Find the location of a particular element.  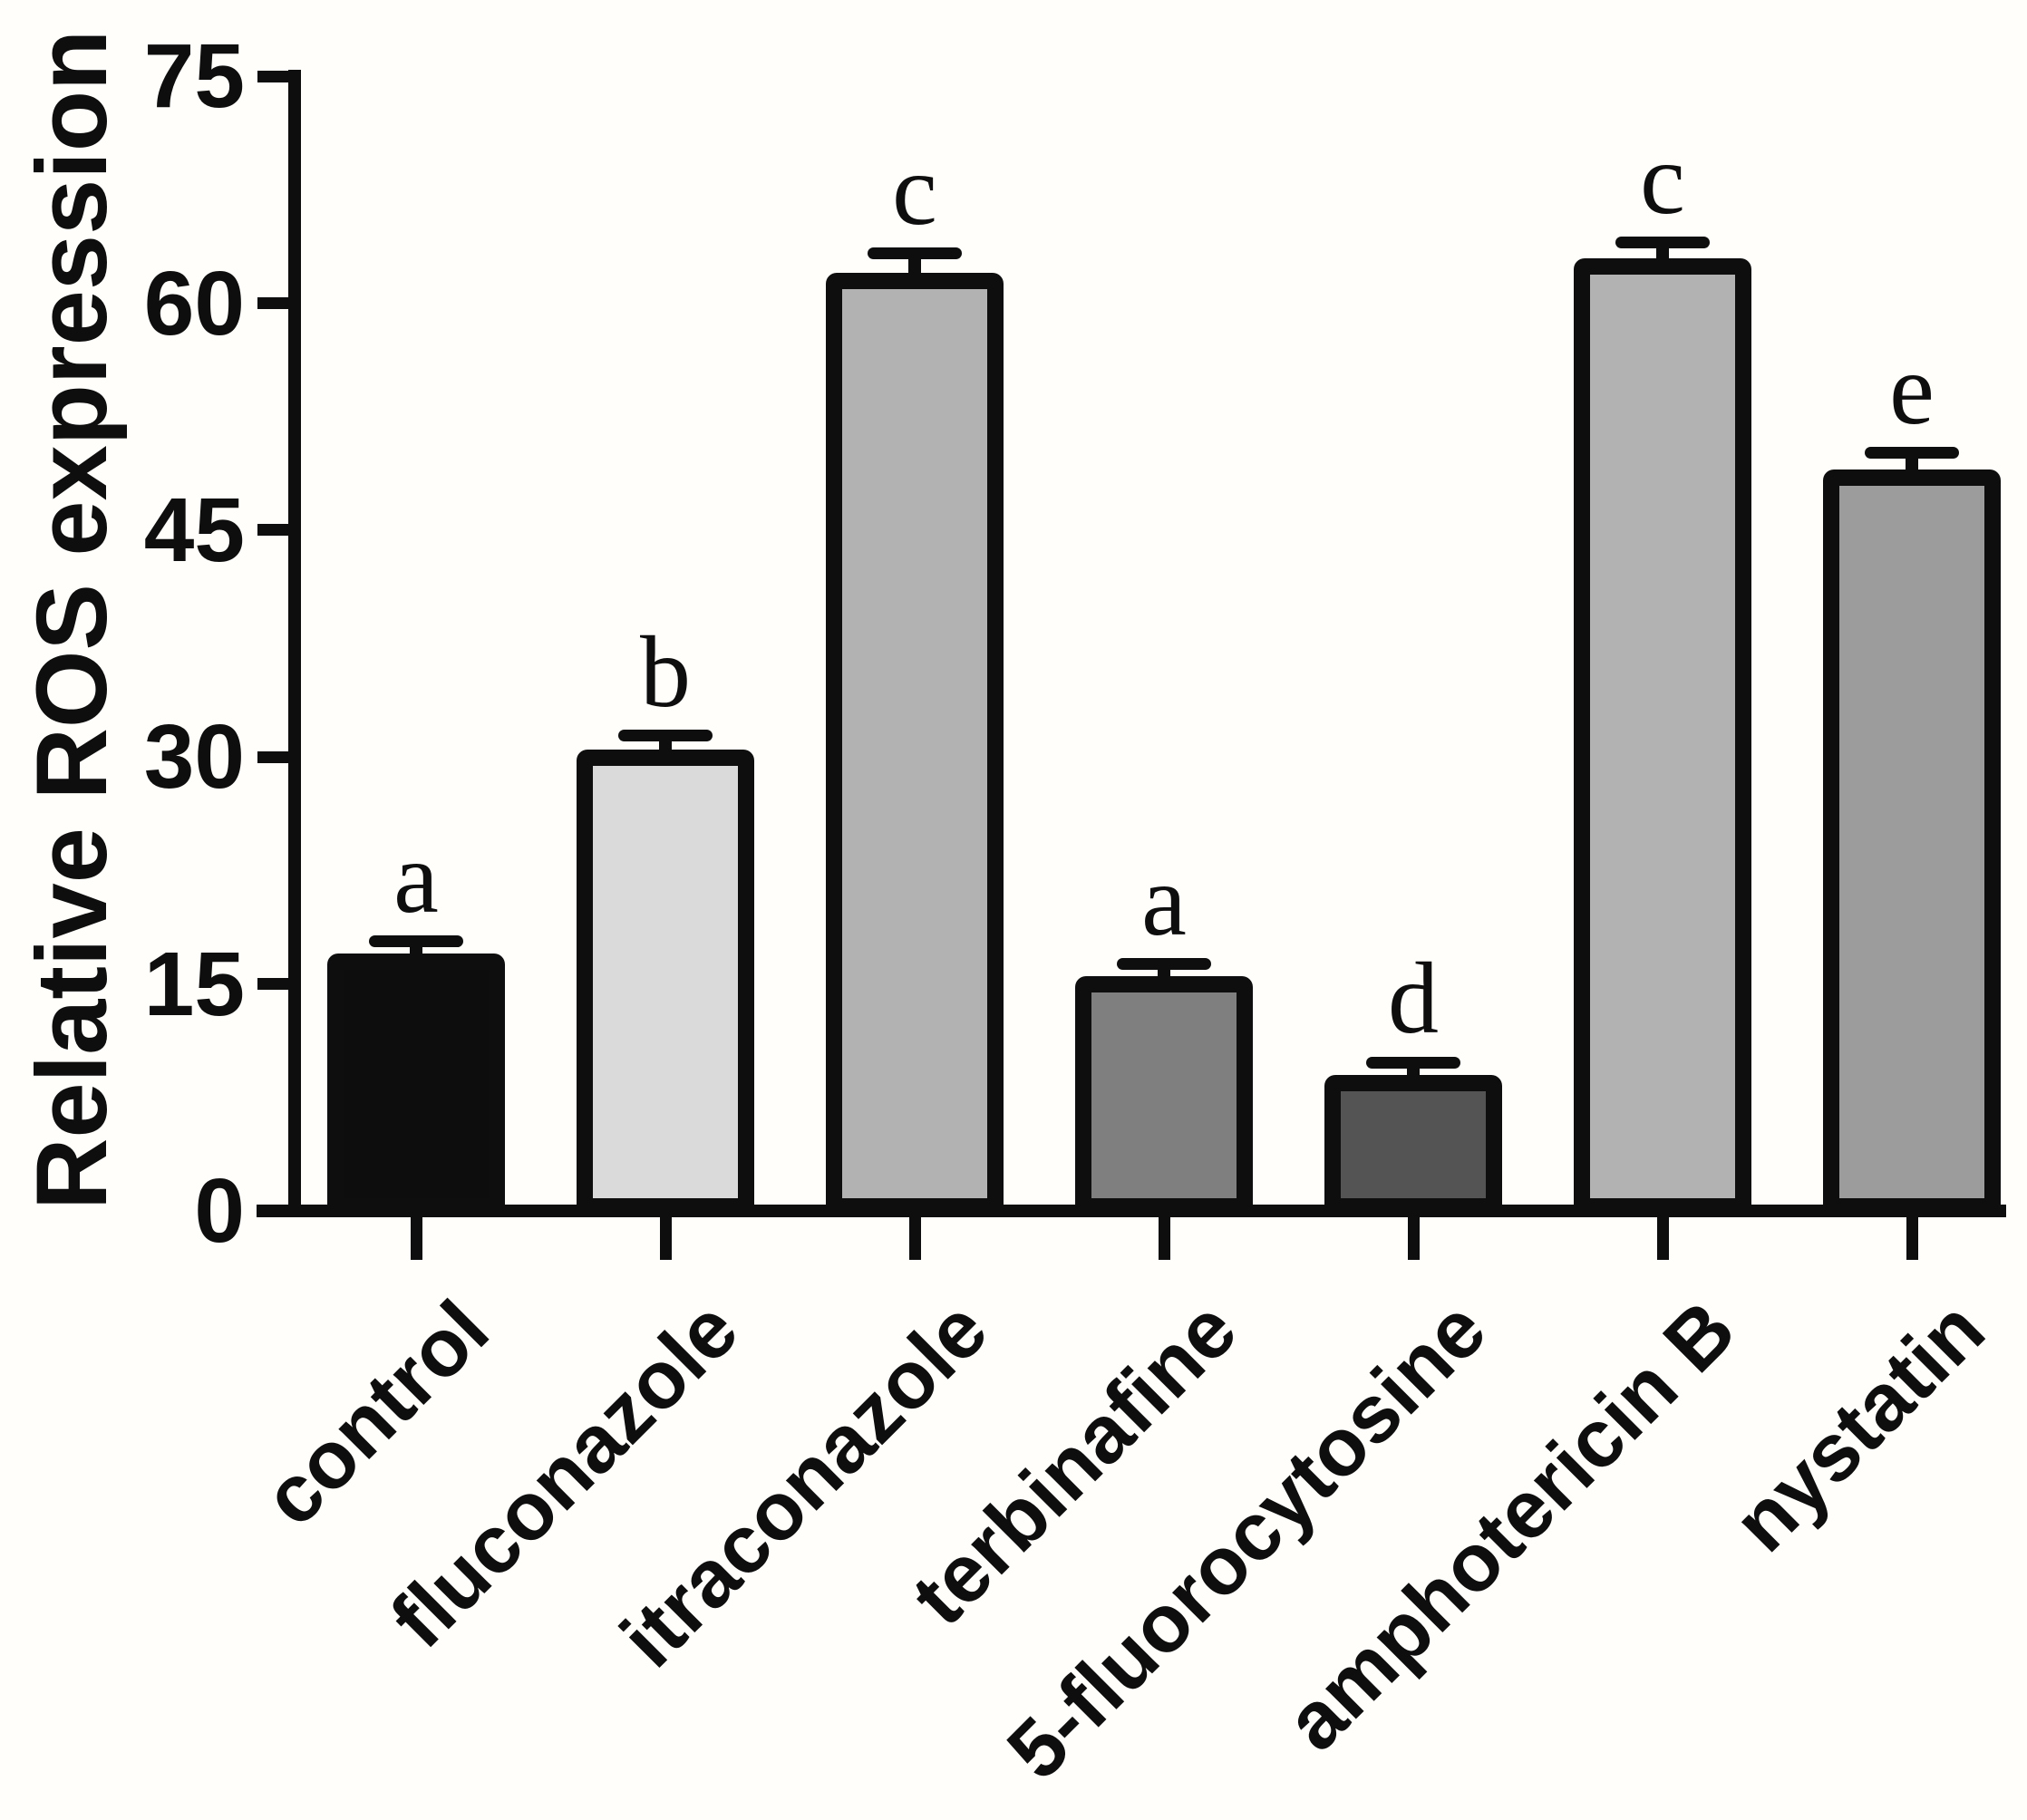

bar-amphotericin-b is located at coordinates (1662, 736).